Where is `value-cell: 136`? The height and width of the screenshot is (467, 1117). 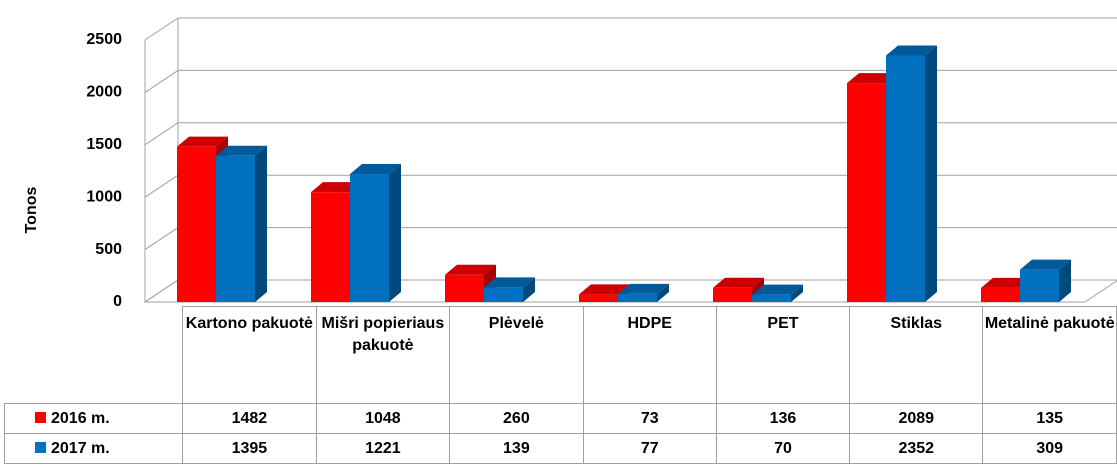
value-cell: 136 is located at coordinates (783, 418).